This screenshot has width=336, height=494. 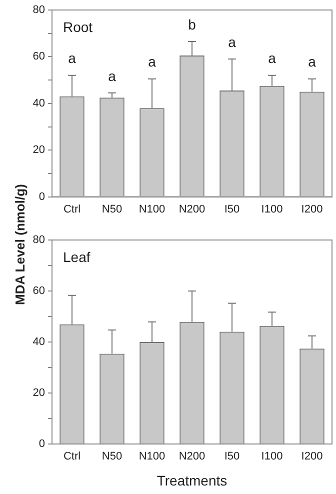 I want to click on x-axis-title: Treatments, so click(x=192, y=480).